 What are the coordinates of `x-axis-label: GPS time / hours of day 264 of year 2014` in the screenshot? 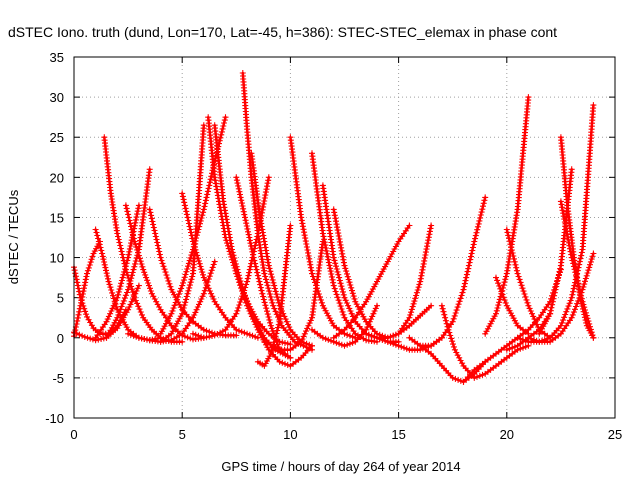 It's located at (340, 466).